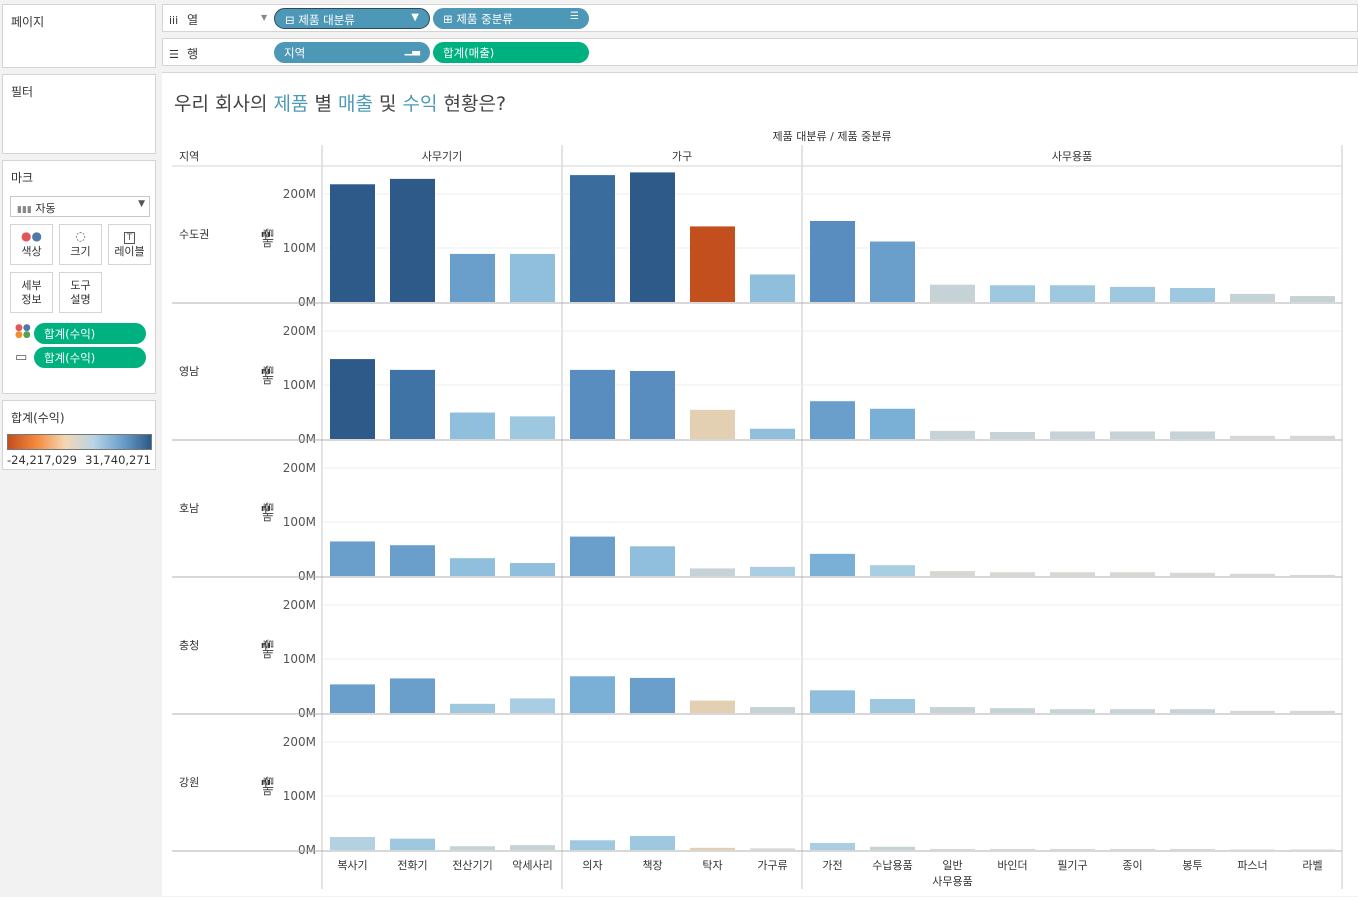  Describe the element at coordinates (290, 20) in the screenshot. I see `collapse-icon: ⊟` at that location.